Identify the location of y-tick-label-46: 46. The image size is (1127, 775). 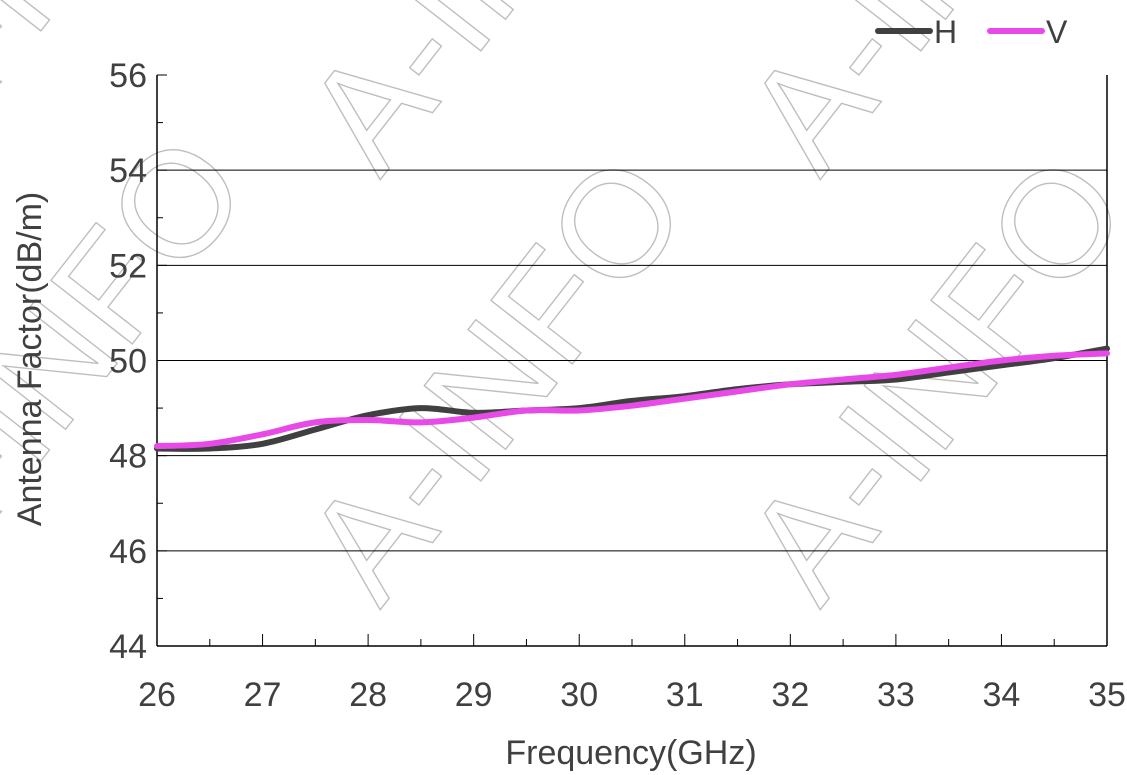
(128, 552).